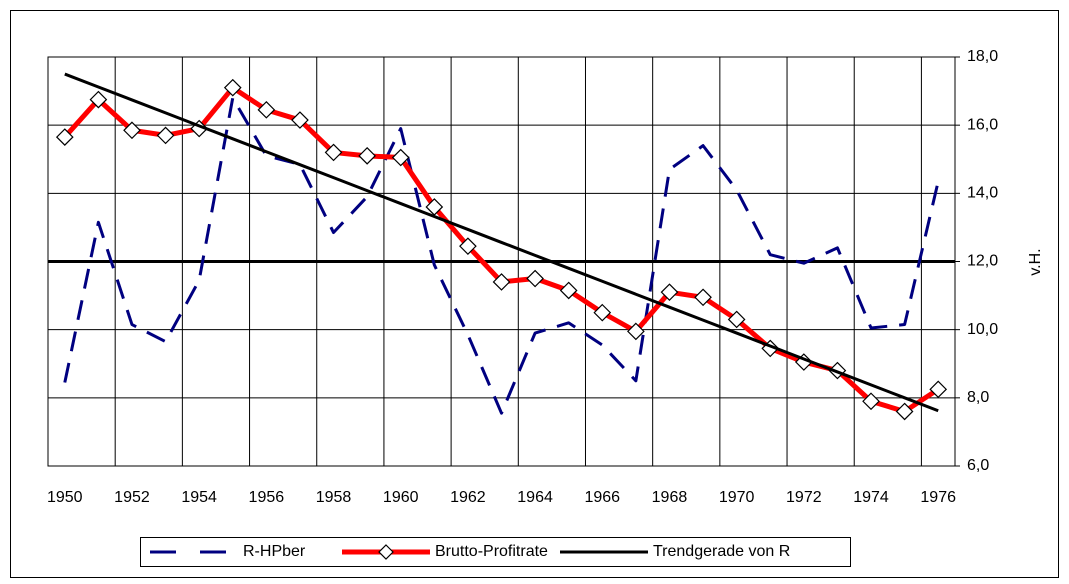 The width and height of the screenshot is (1069, 584). Describe the element at coordinates (737, 497) in the screenshot. I see `x-tick-label: 1970` at that location.